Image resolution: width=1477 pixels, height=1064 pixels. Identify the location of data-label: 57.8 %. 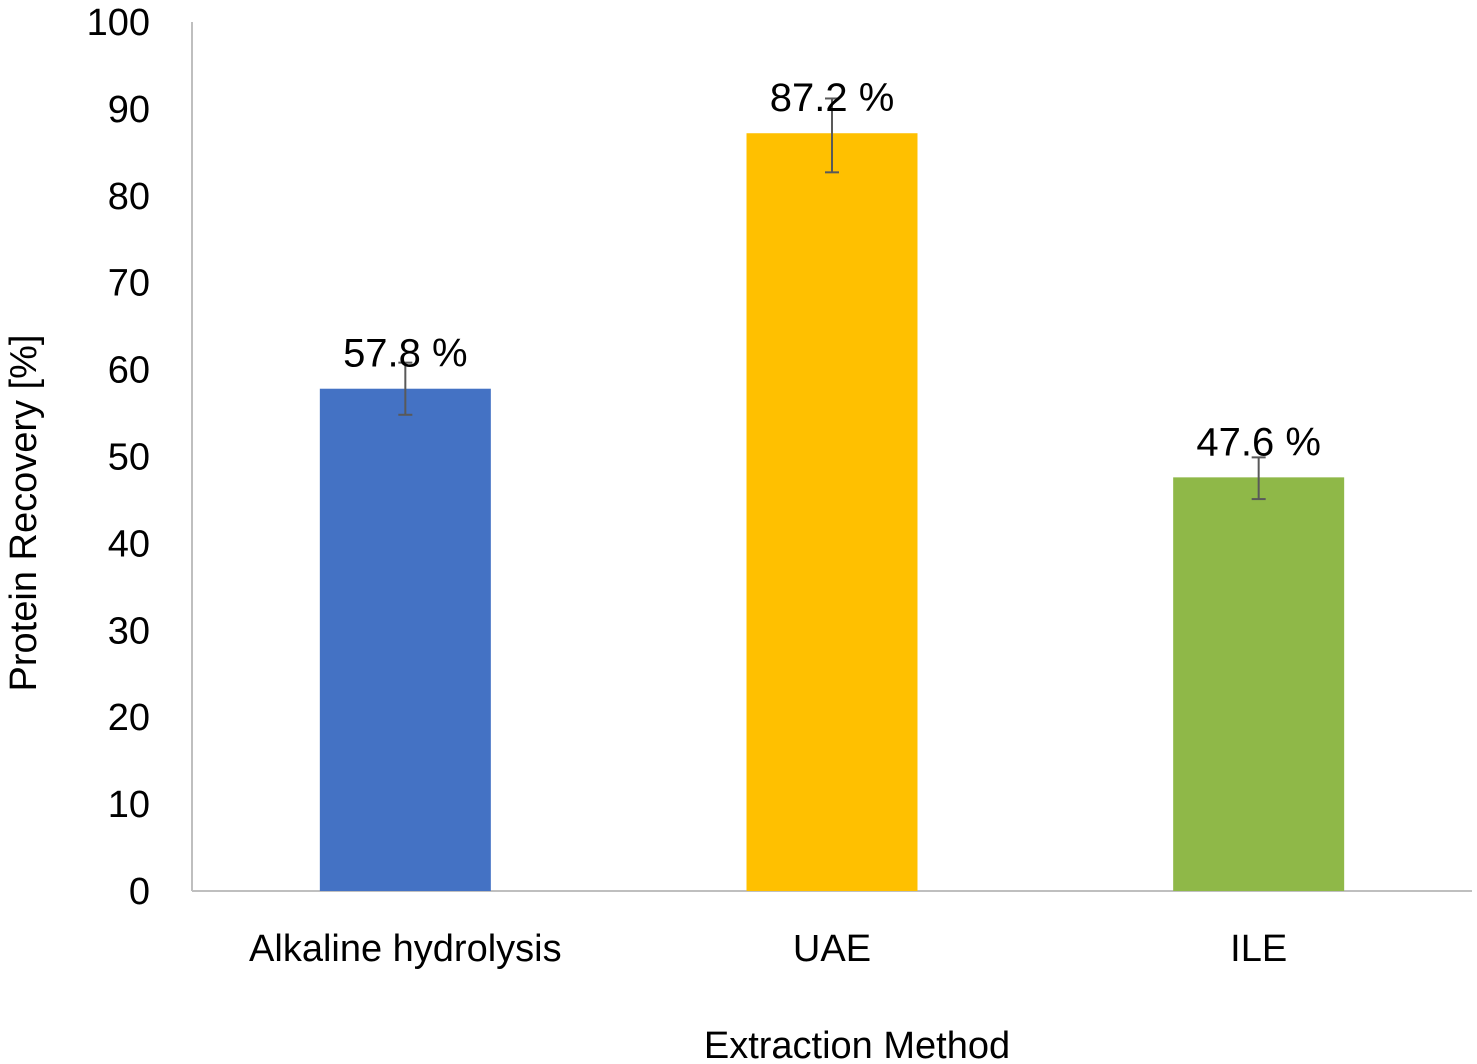
(405, 354).